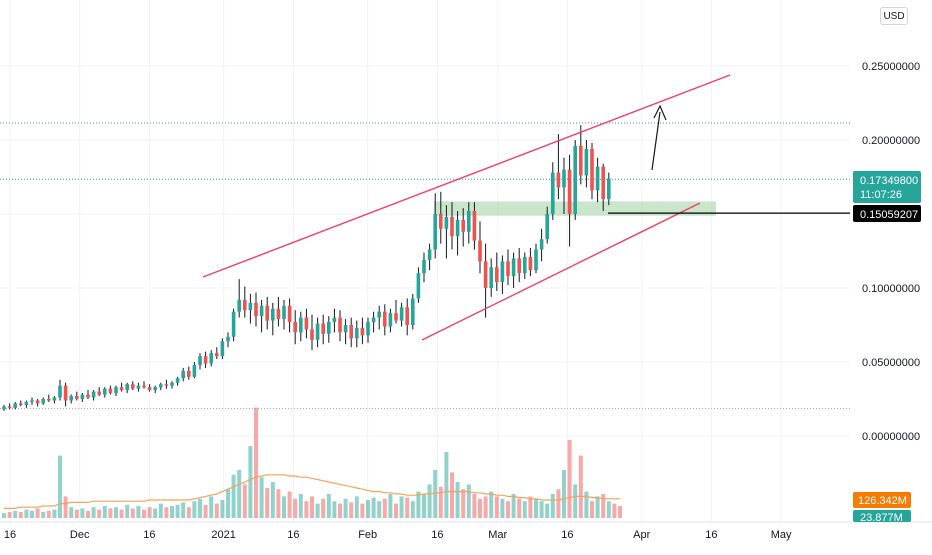  What do you see at coordinates (894, 16) in the screenshot?
I see `currency-button: USD` at bounding box center [894, 16].